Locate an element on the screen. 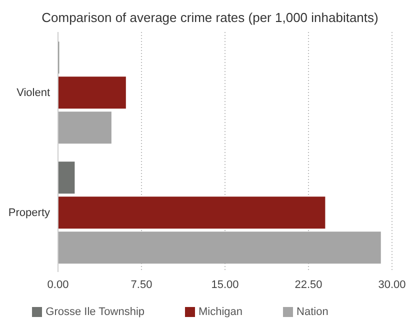 The image size is (420, 320). x-tick-label: 15.00 is located at coordinates (225, 284).